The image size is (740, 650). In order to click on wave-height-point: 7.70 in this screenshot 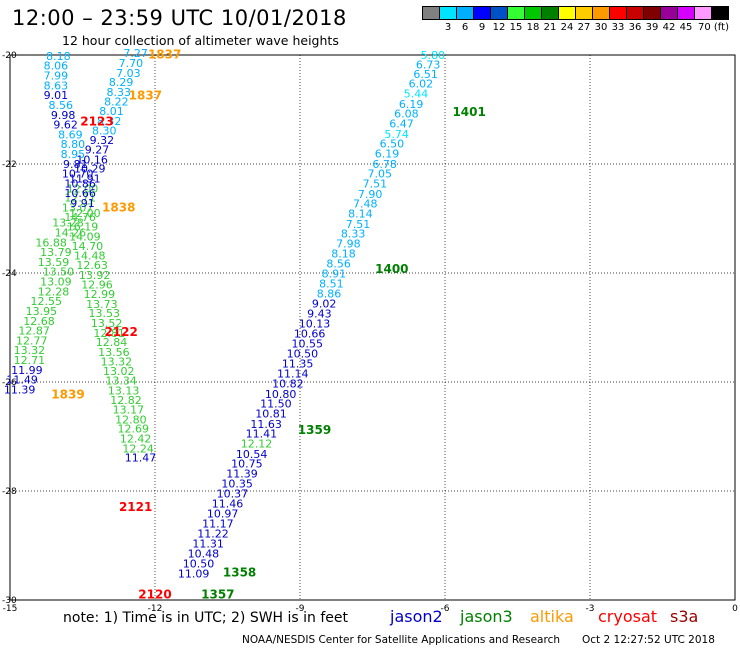, I will do `click(131, 63)`.